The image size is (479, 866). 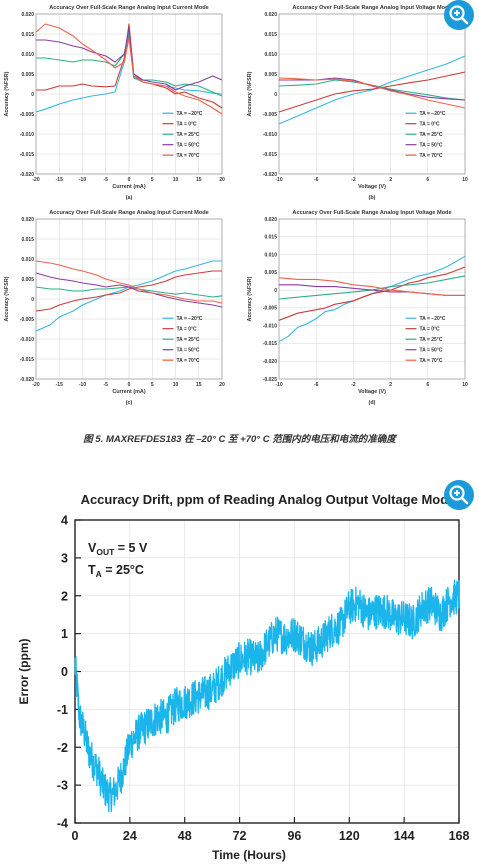 I want to click on x-axis-label: Voltage (V), so click(x=372, y=187).